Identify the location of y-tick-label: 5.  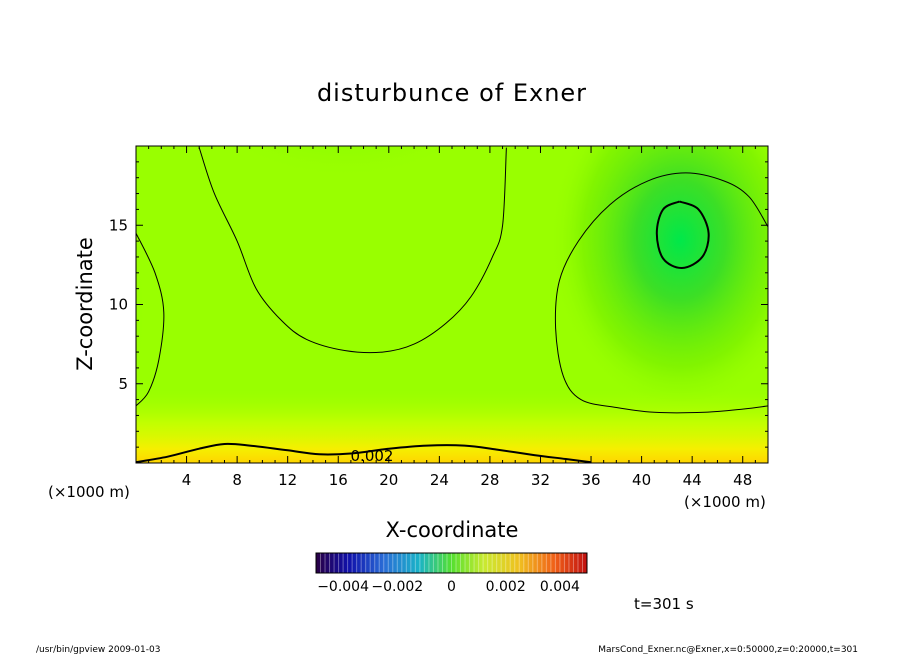
(123, 384).